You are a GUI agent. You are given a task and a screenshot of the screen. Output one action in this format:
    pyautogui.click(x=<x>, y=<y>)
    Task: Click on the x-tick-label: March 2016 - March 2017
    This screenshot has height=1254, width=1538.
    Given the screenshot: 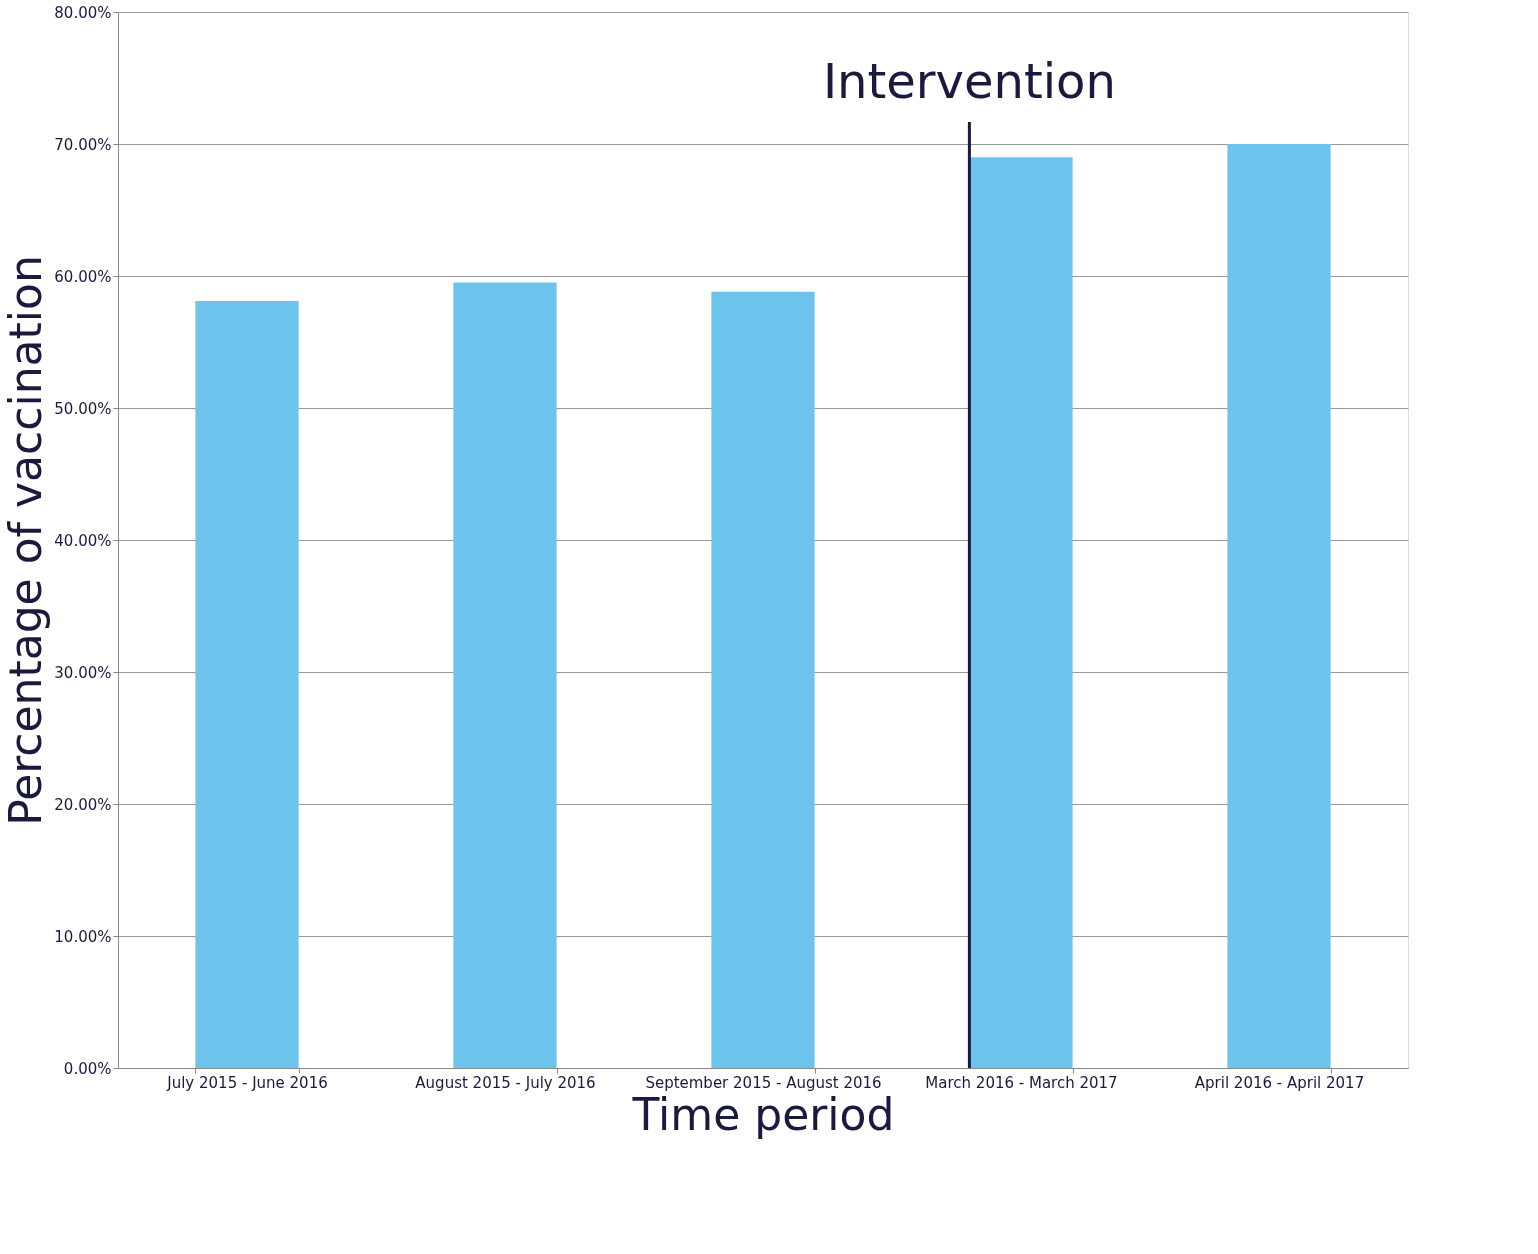 What is the action you would take?
    pyautogui.click(x=1021, y=1082)
    